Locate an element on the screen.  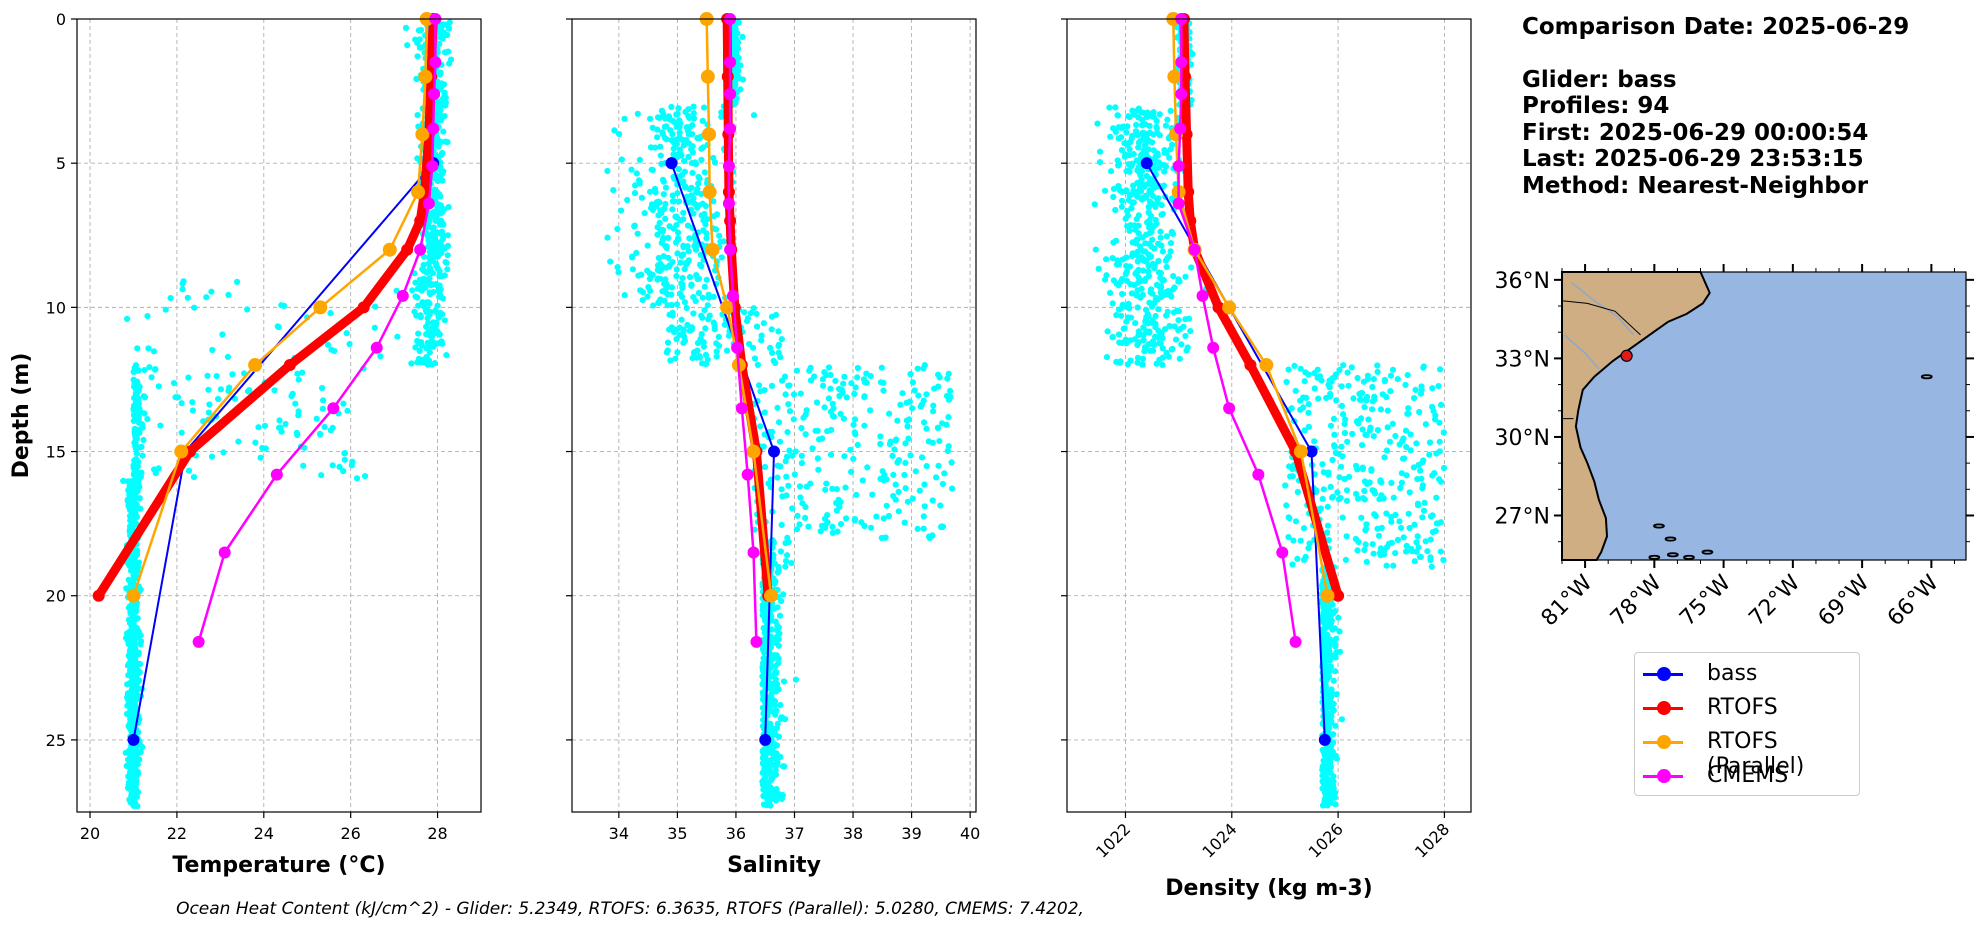
x-tick-label: 36 is located at coordinates (736, 833).